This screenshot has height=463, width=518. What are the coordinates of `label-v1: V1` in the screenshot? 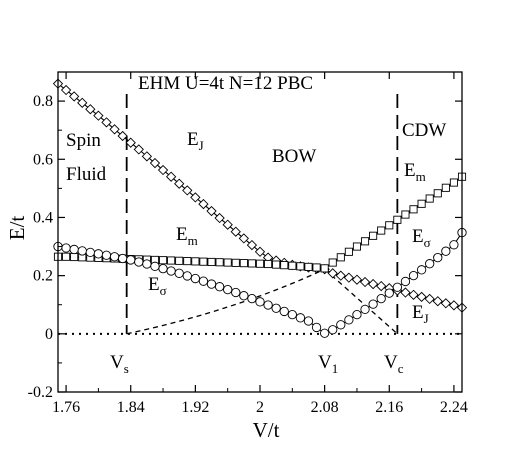 It's located at (328, 364).